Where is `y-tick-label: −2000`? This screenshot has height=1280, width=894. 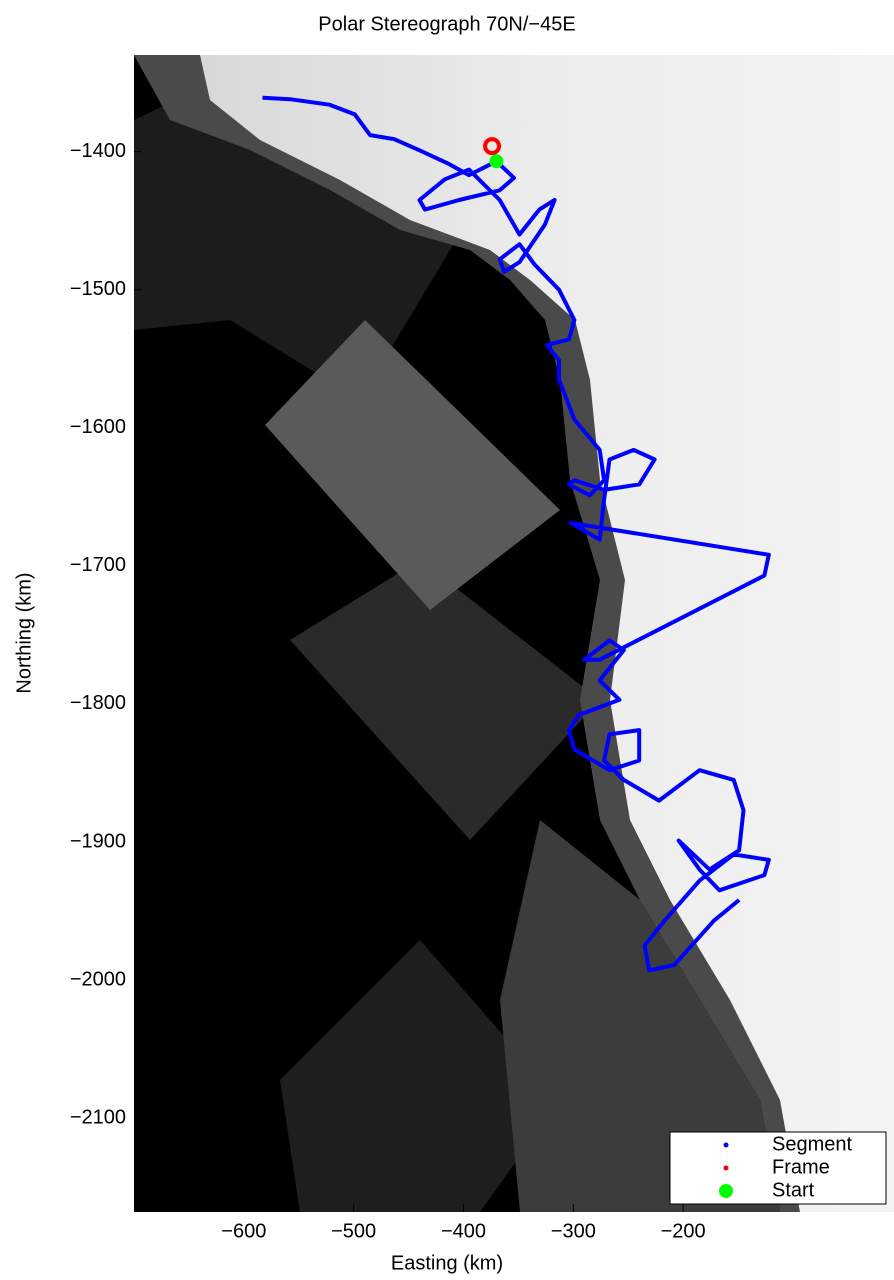 y-tick-label: −2000 is located at coordinates (98, 979).